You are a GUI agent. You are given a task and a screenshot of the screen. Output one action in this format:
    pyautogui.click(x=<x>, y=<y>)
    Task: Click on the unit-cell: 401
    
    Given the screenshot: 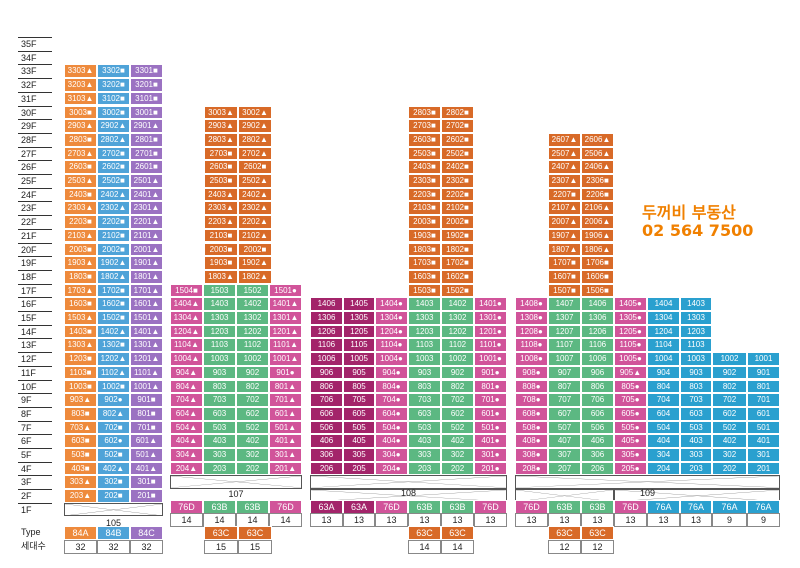 What is the action you would take?
    pyautogui.click(x=763, y=441)
    